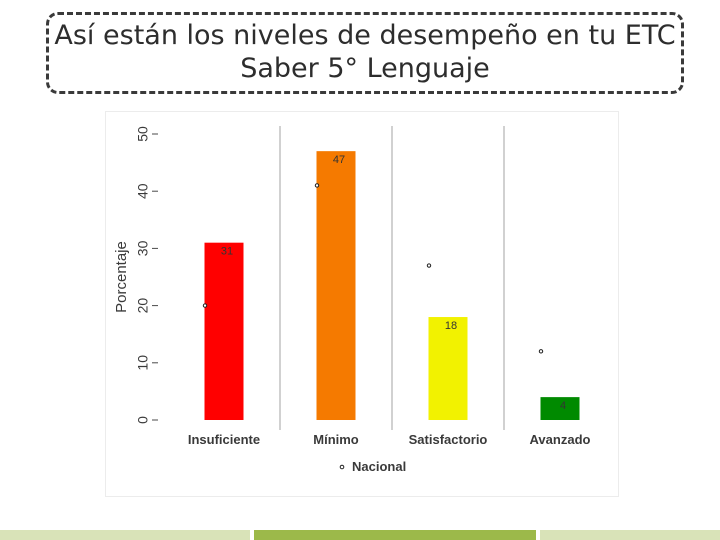  I want to click on bar-avanzado, so click(560, 408).